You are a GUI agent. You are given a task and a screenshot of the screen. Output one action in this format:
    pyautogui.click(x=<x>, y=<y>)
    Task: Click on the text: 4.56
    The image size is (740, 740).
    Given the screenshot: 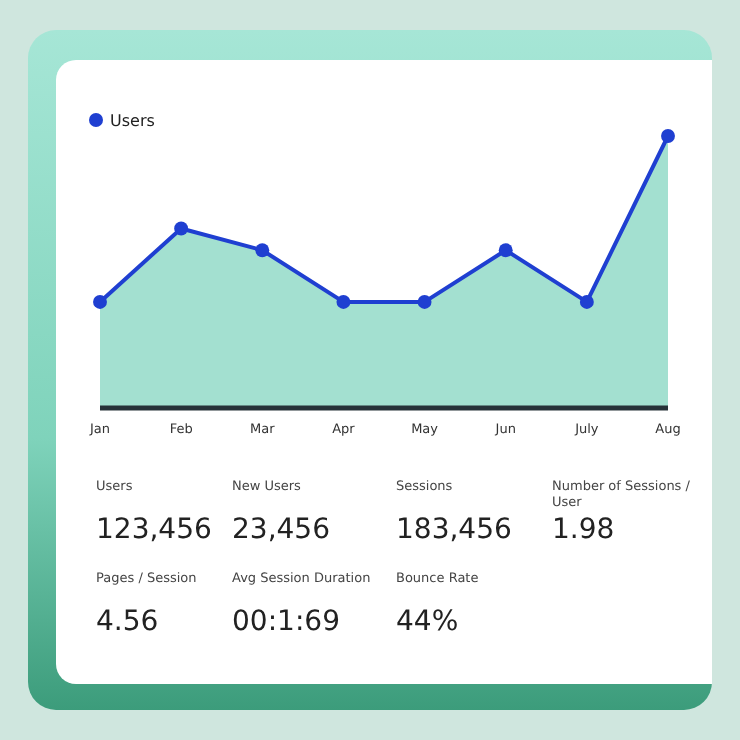 What is the action you would take?
    pyautogui.click(x=127, y=622)
    